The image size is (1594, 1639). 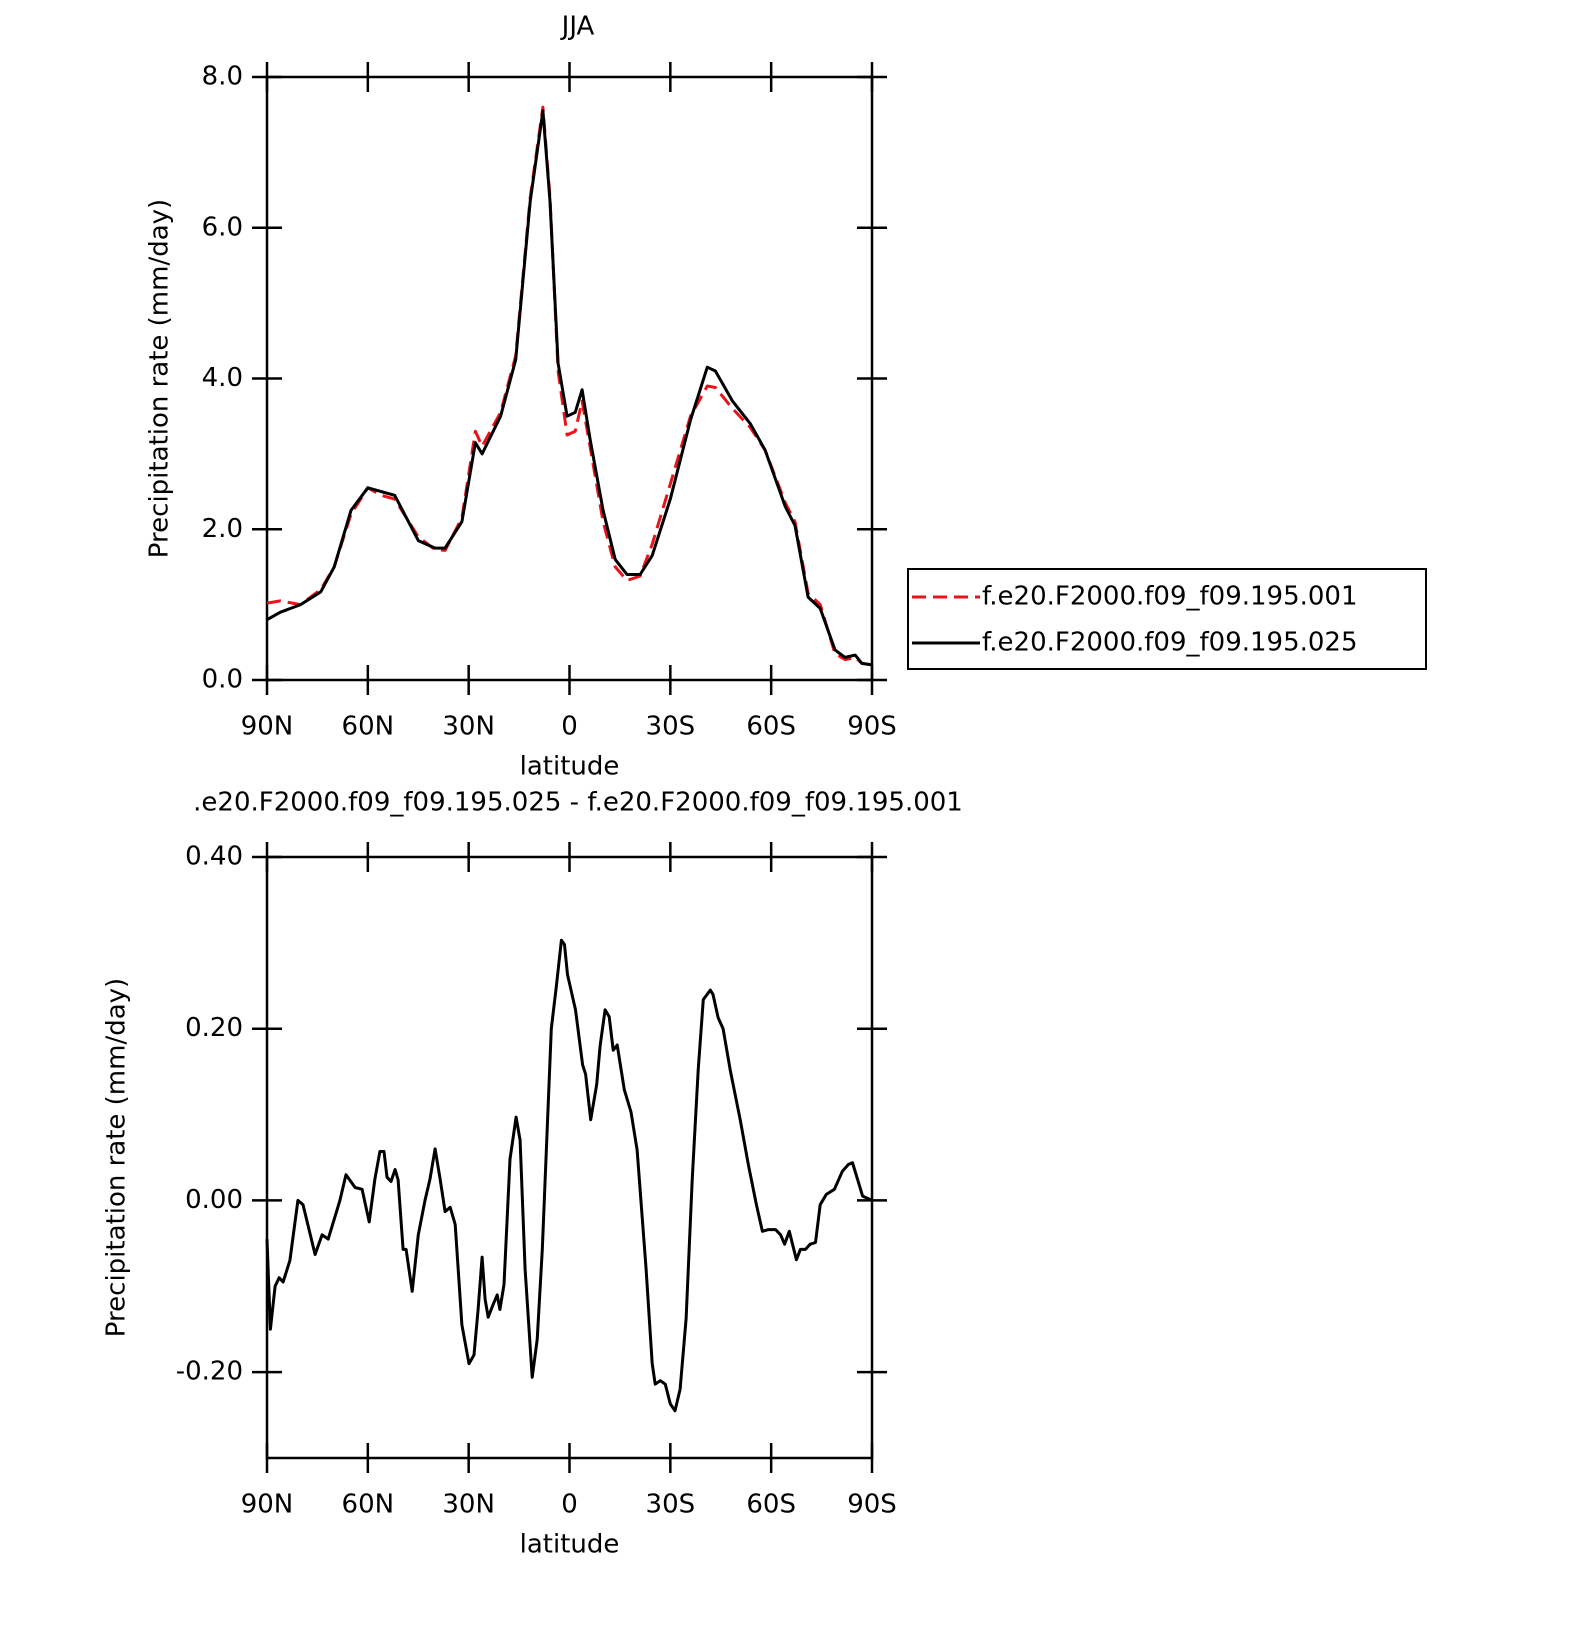 I want to click on y-tick-label: 0.0, so click(x=222, y=680).